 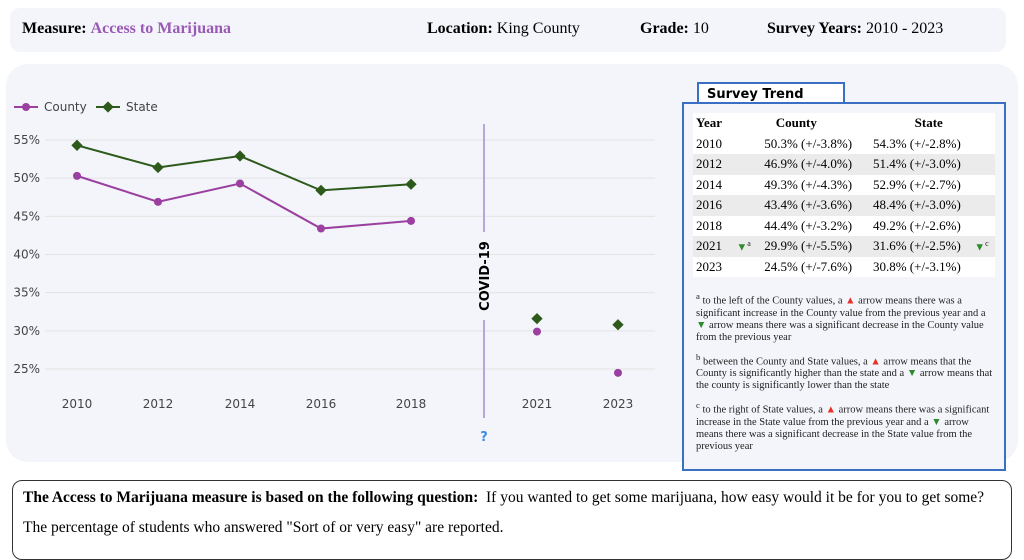 I want to click on table-row: 2012 46.9% (+/-4.0%) 51.4% (+/-3.0%), so click(x=844, y=164).